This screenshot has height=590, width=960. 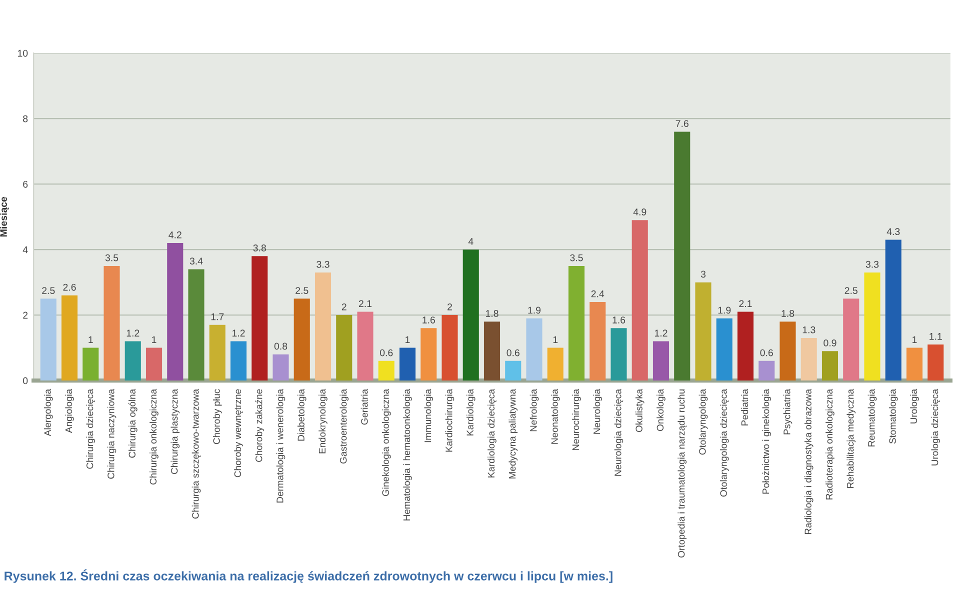 What do you see at coordinates (154, 436) in the screenshot?
I see `x-tick-label: Chirurgia onkologiczna` at bounding box center [154, 436].